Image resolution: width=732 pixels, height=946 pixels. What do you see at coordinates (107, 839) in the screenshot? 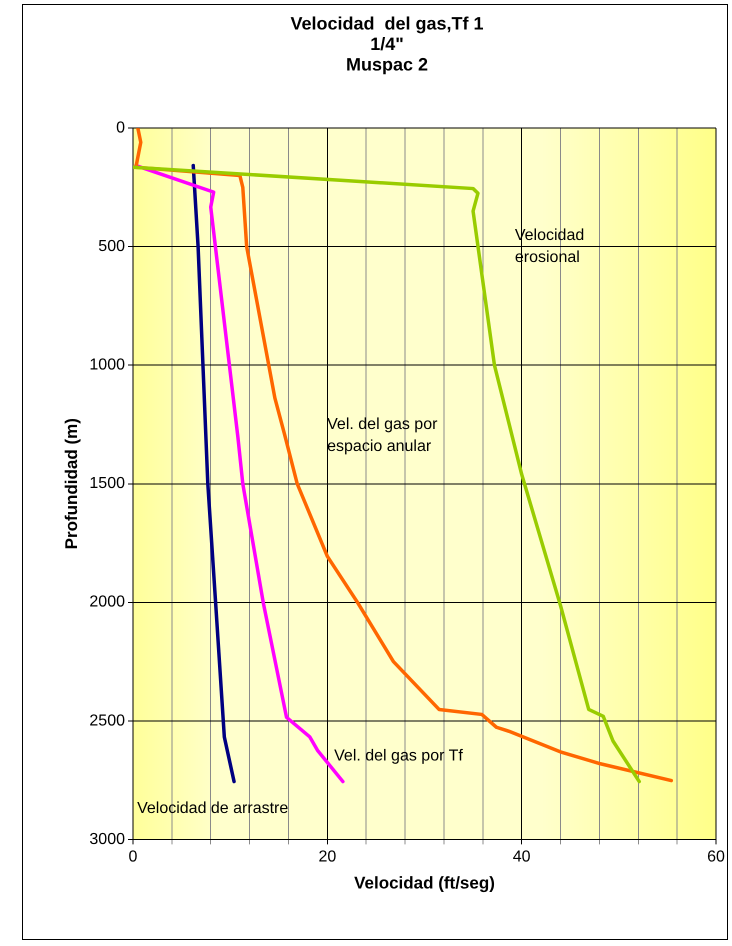
I see `y-tick-label: 3000` at bounding box center [107, 839].